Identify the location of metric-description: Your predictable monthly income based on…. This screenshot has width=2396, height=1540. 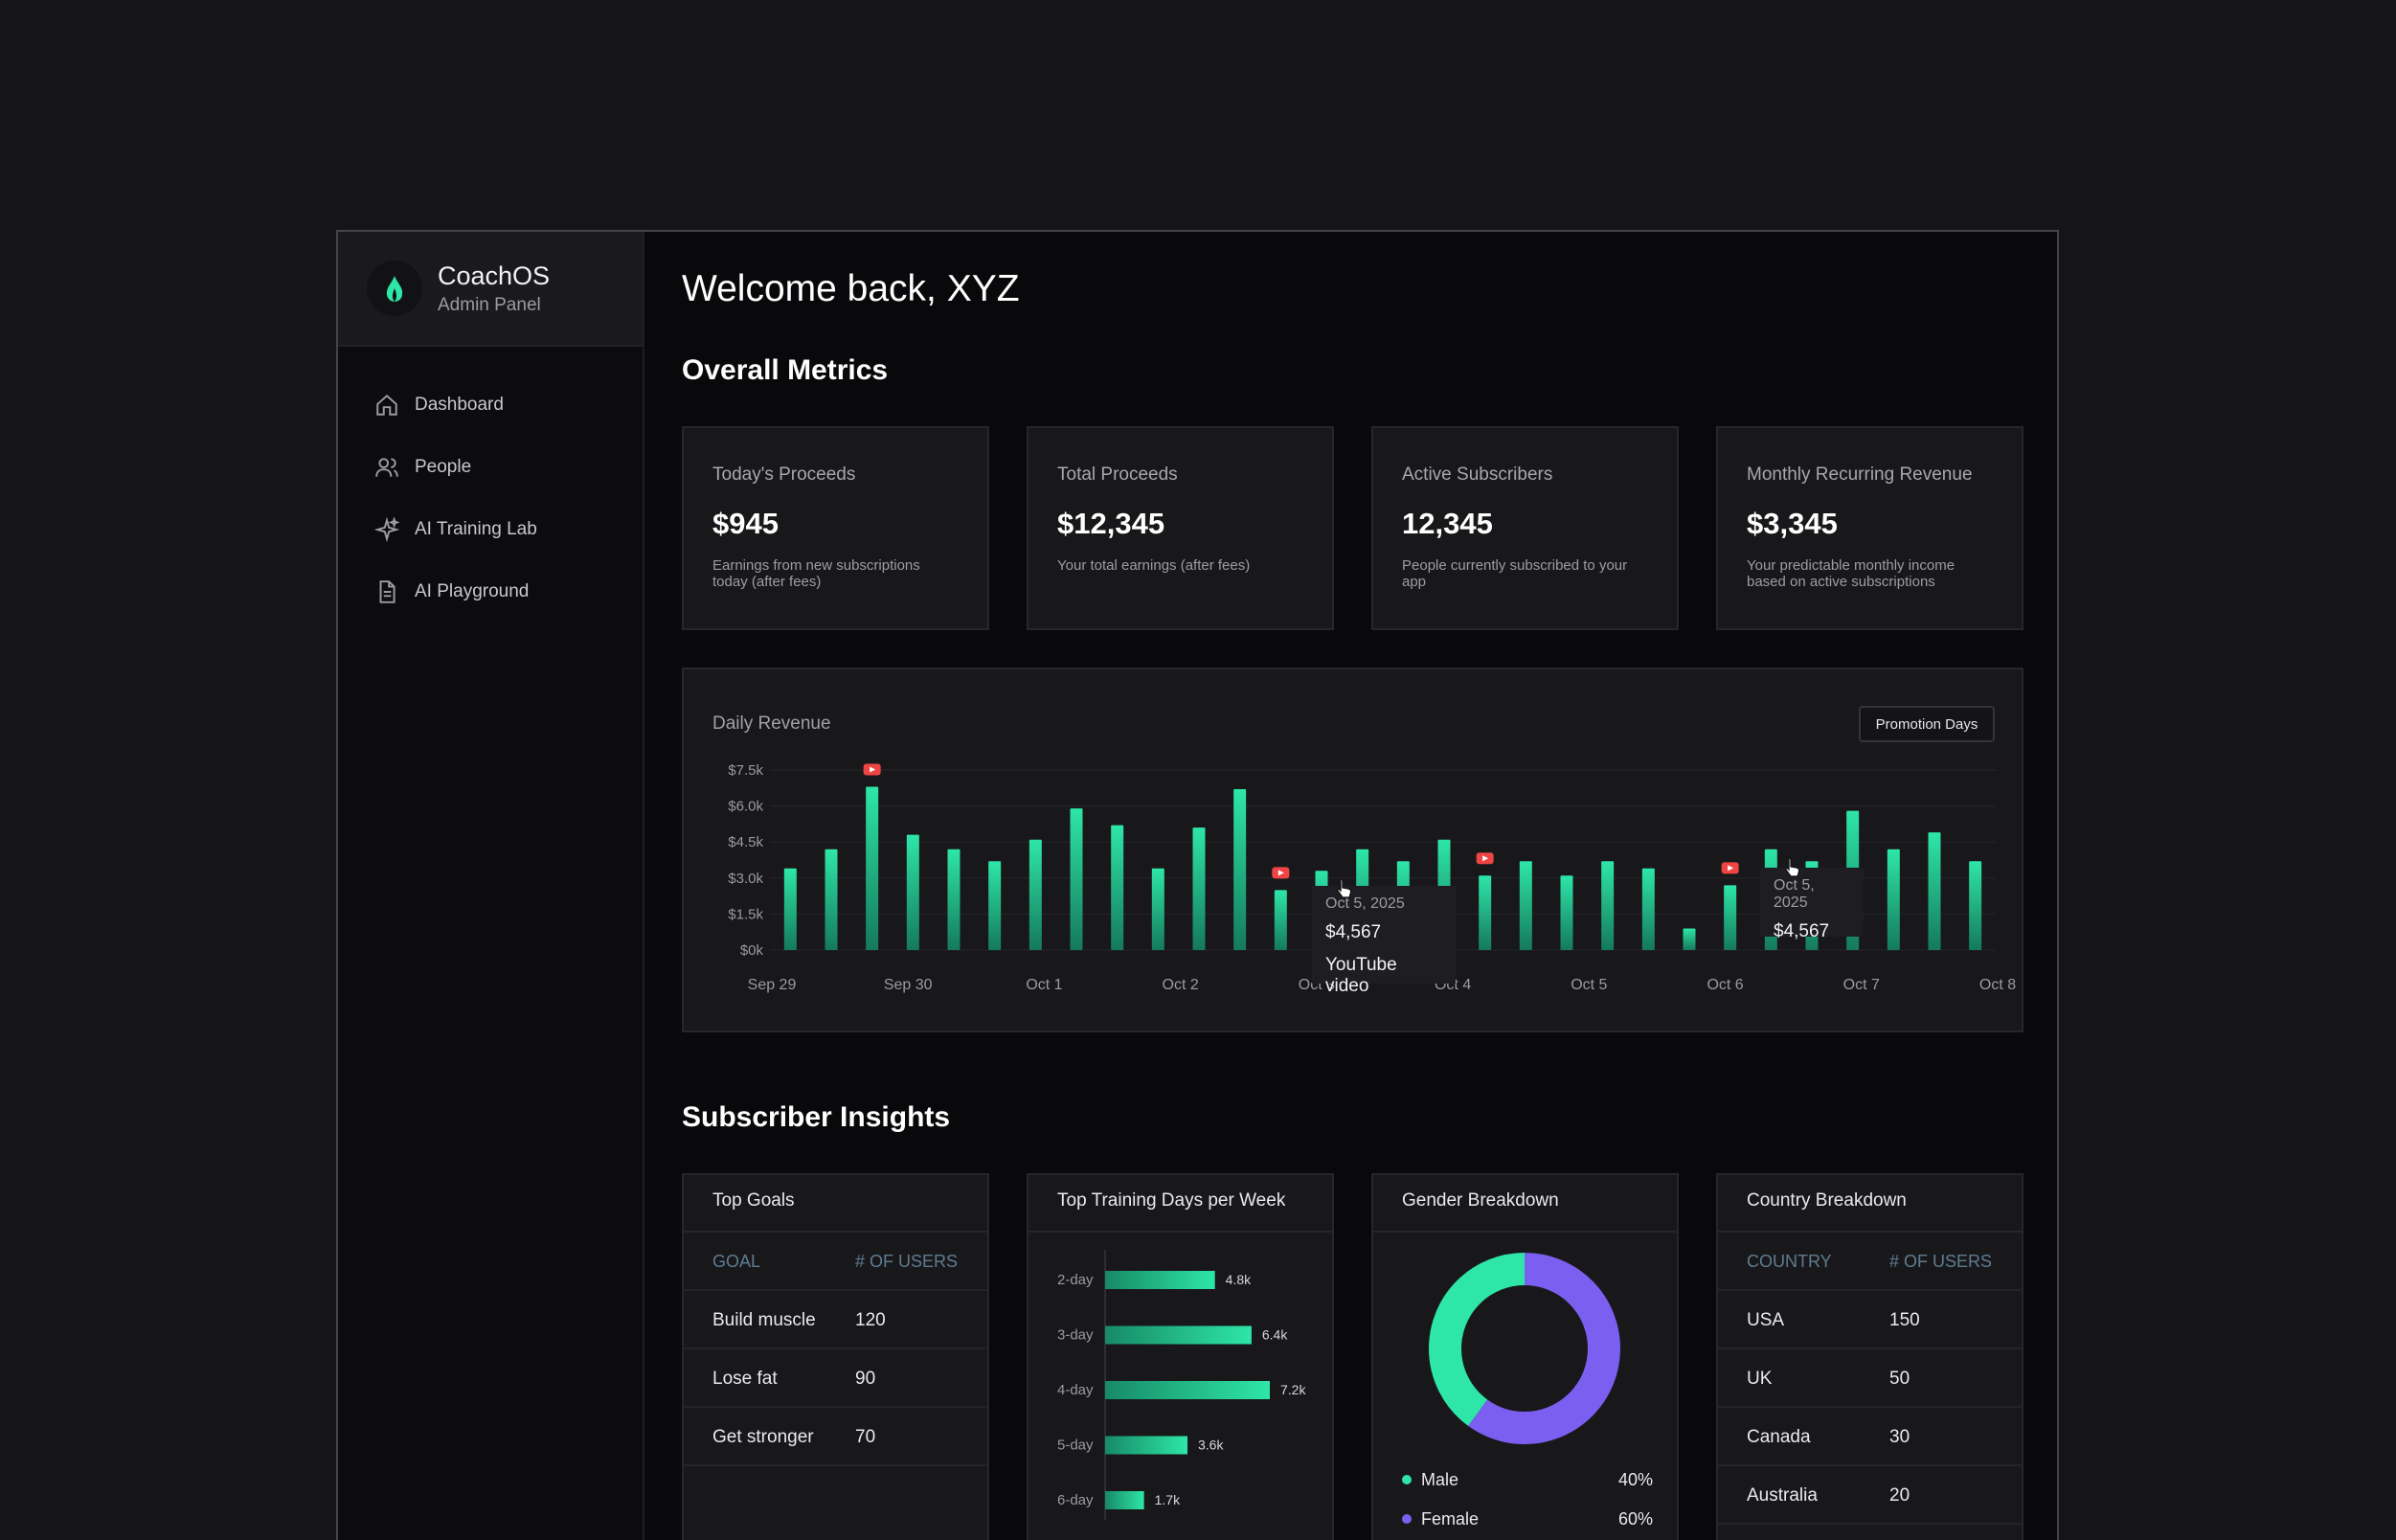
(1851, 573).